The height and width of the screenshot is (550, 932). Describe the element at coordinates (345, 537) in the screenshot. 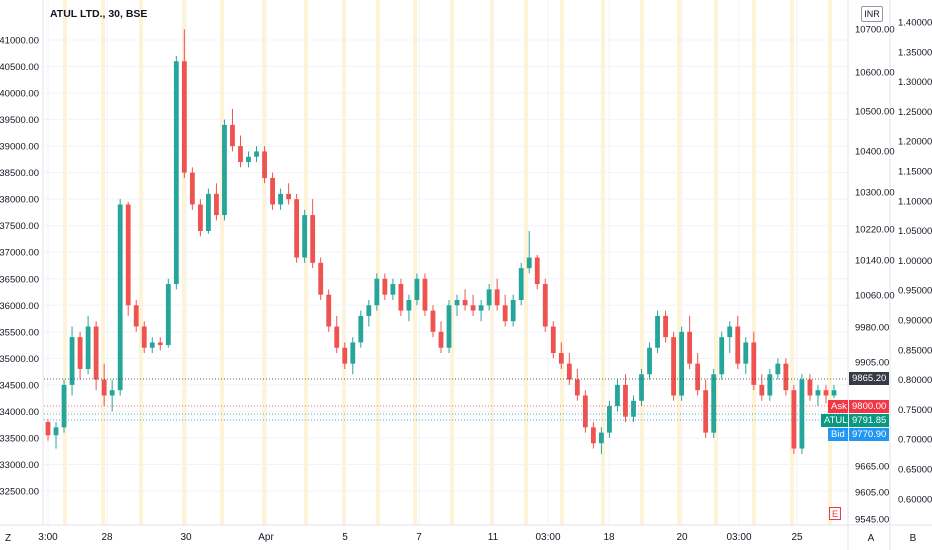

I see `x-axis-tick-label: 5` at that location.